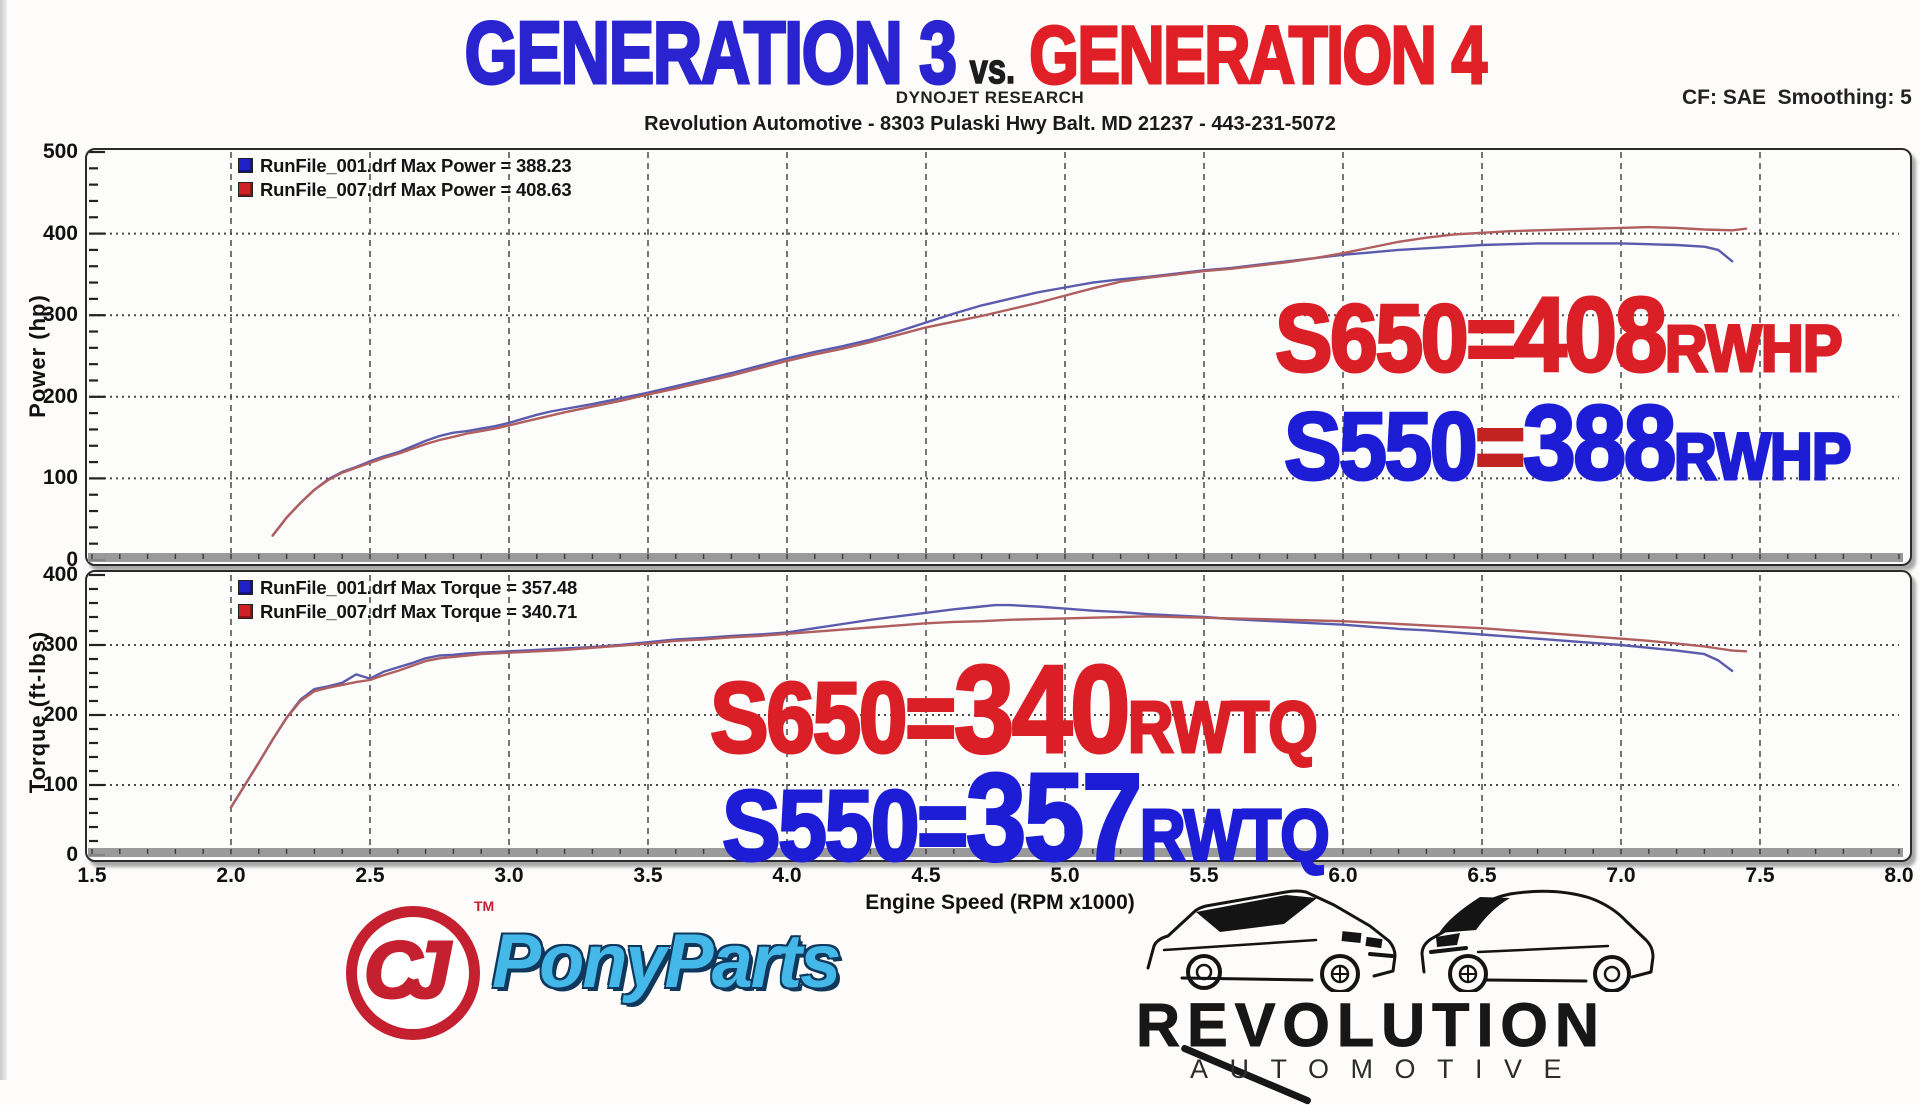  I want to click on title-vs: vs., so click(992, 68).